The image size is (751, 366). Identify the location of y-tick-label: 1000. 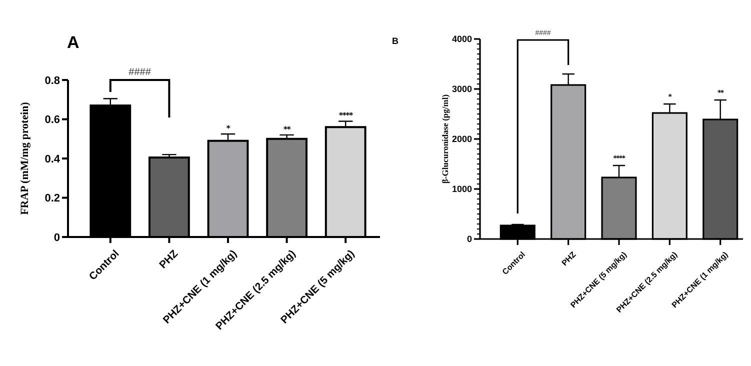
(462, 189).